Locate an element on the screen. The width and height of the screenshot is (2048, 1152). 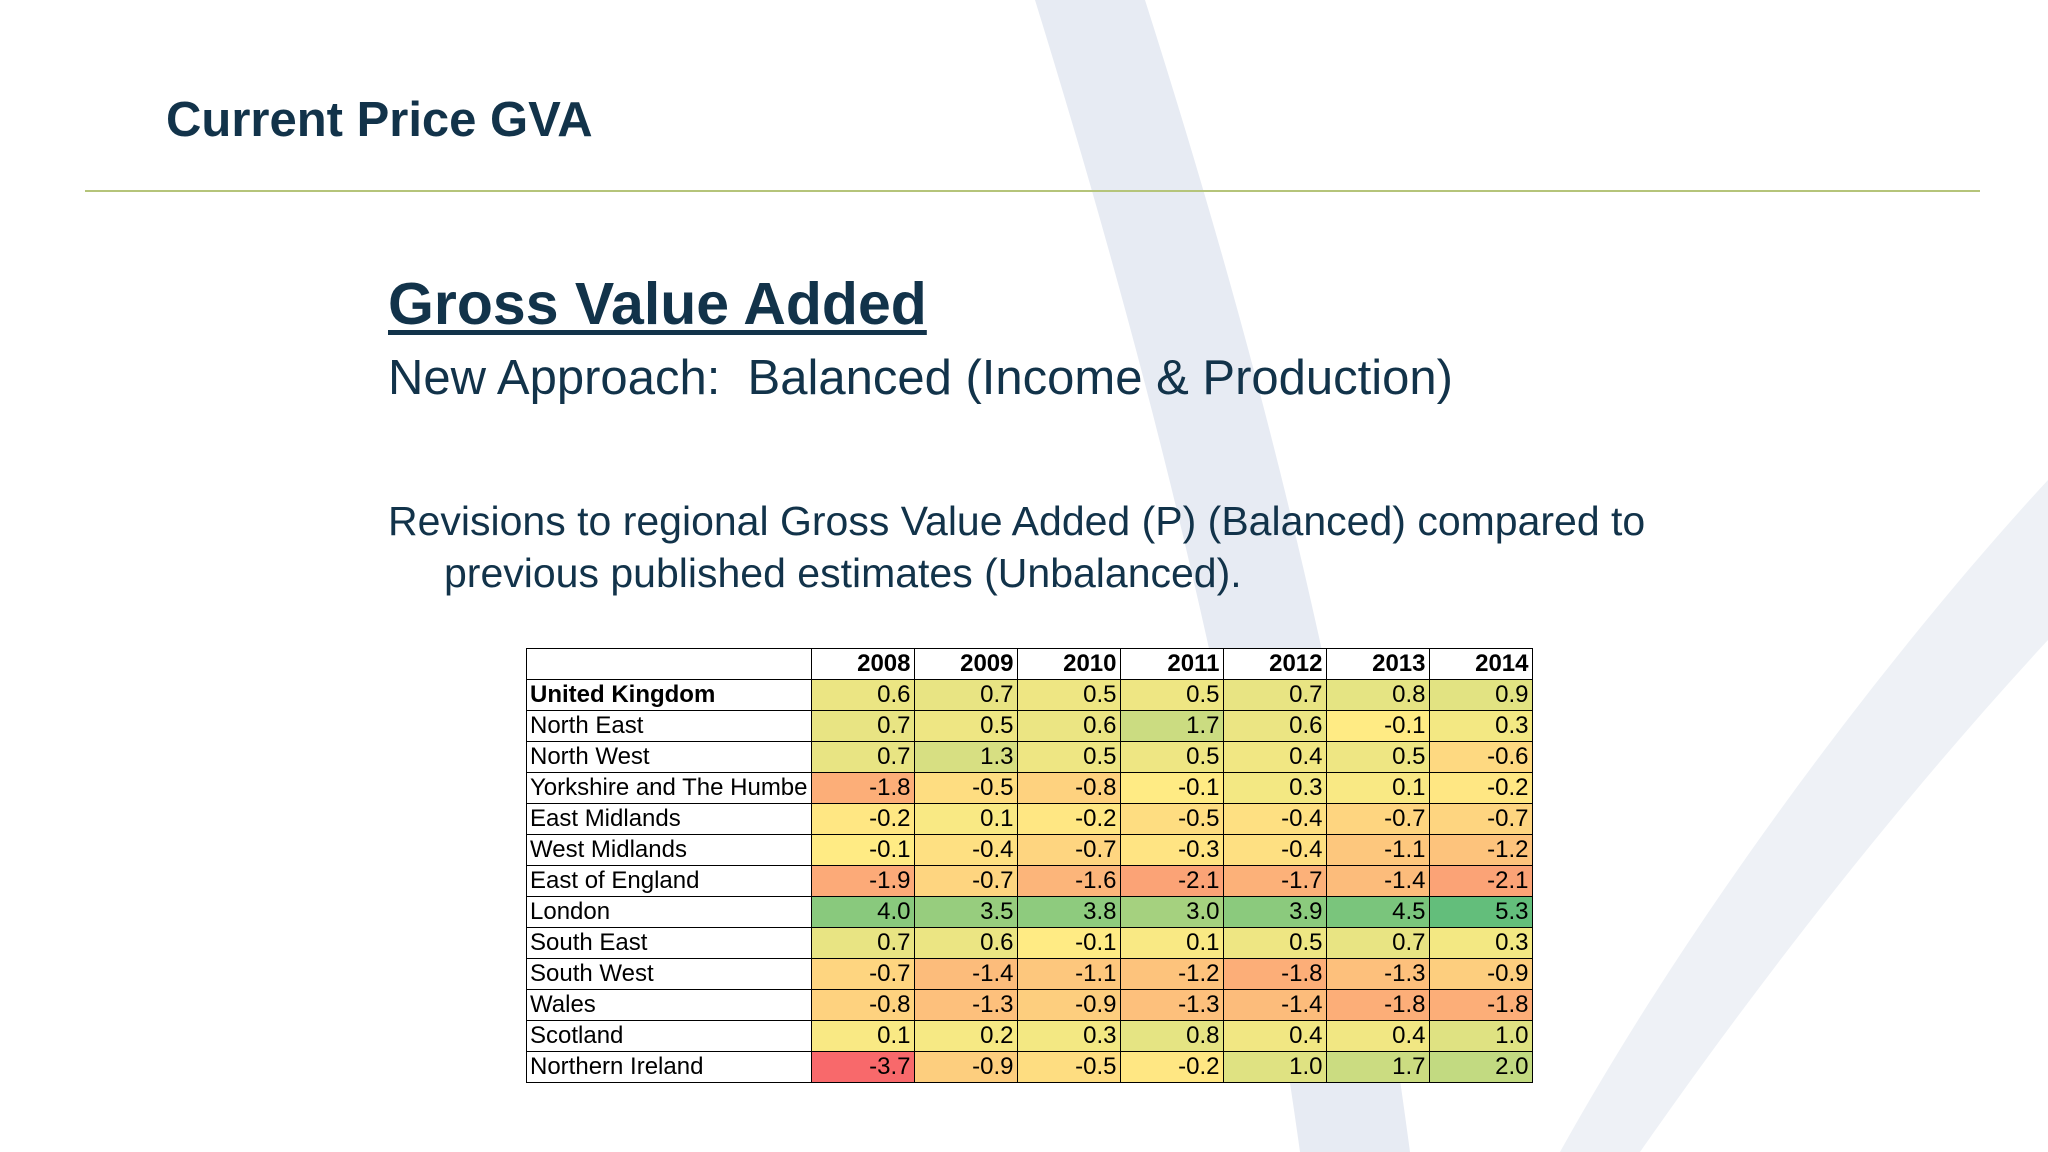
region-label: East Midlands is located at coordinates (669, 819).